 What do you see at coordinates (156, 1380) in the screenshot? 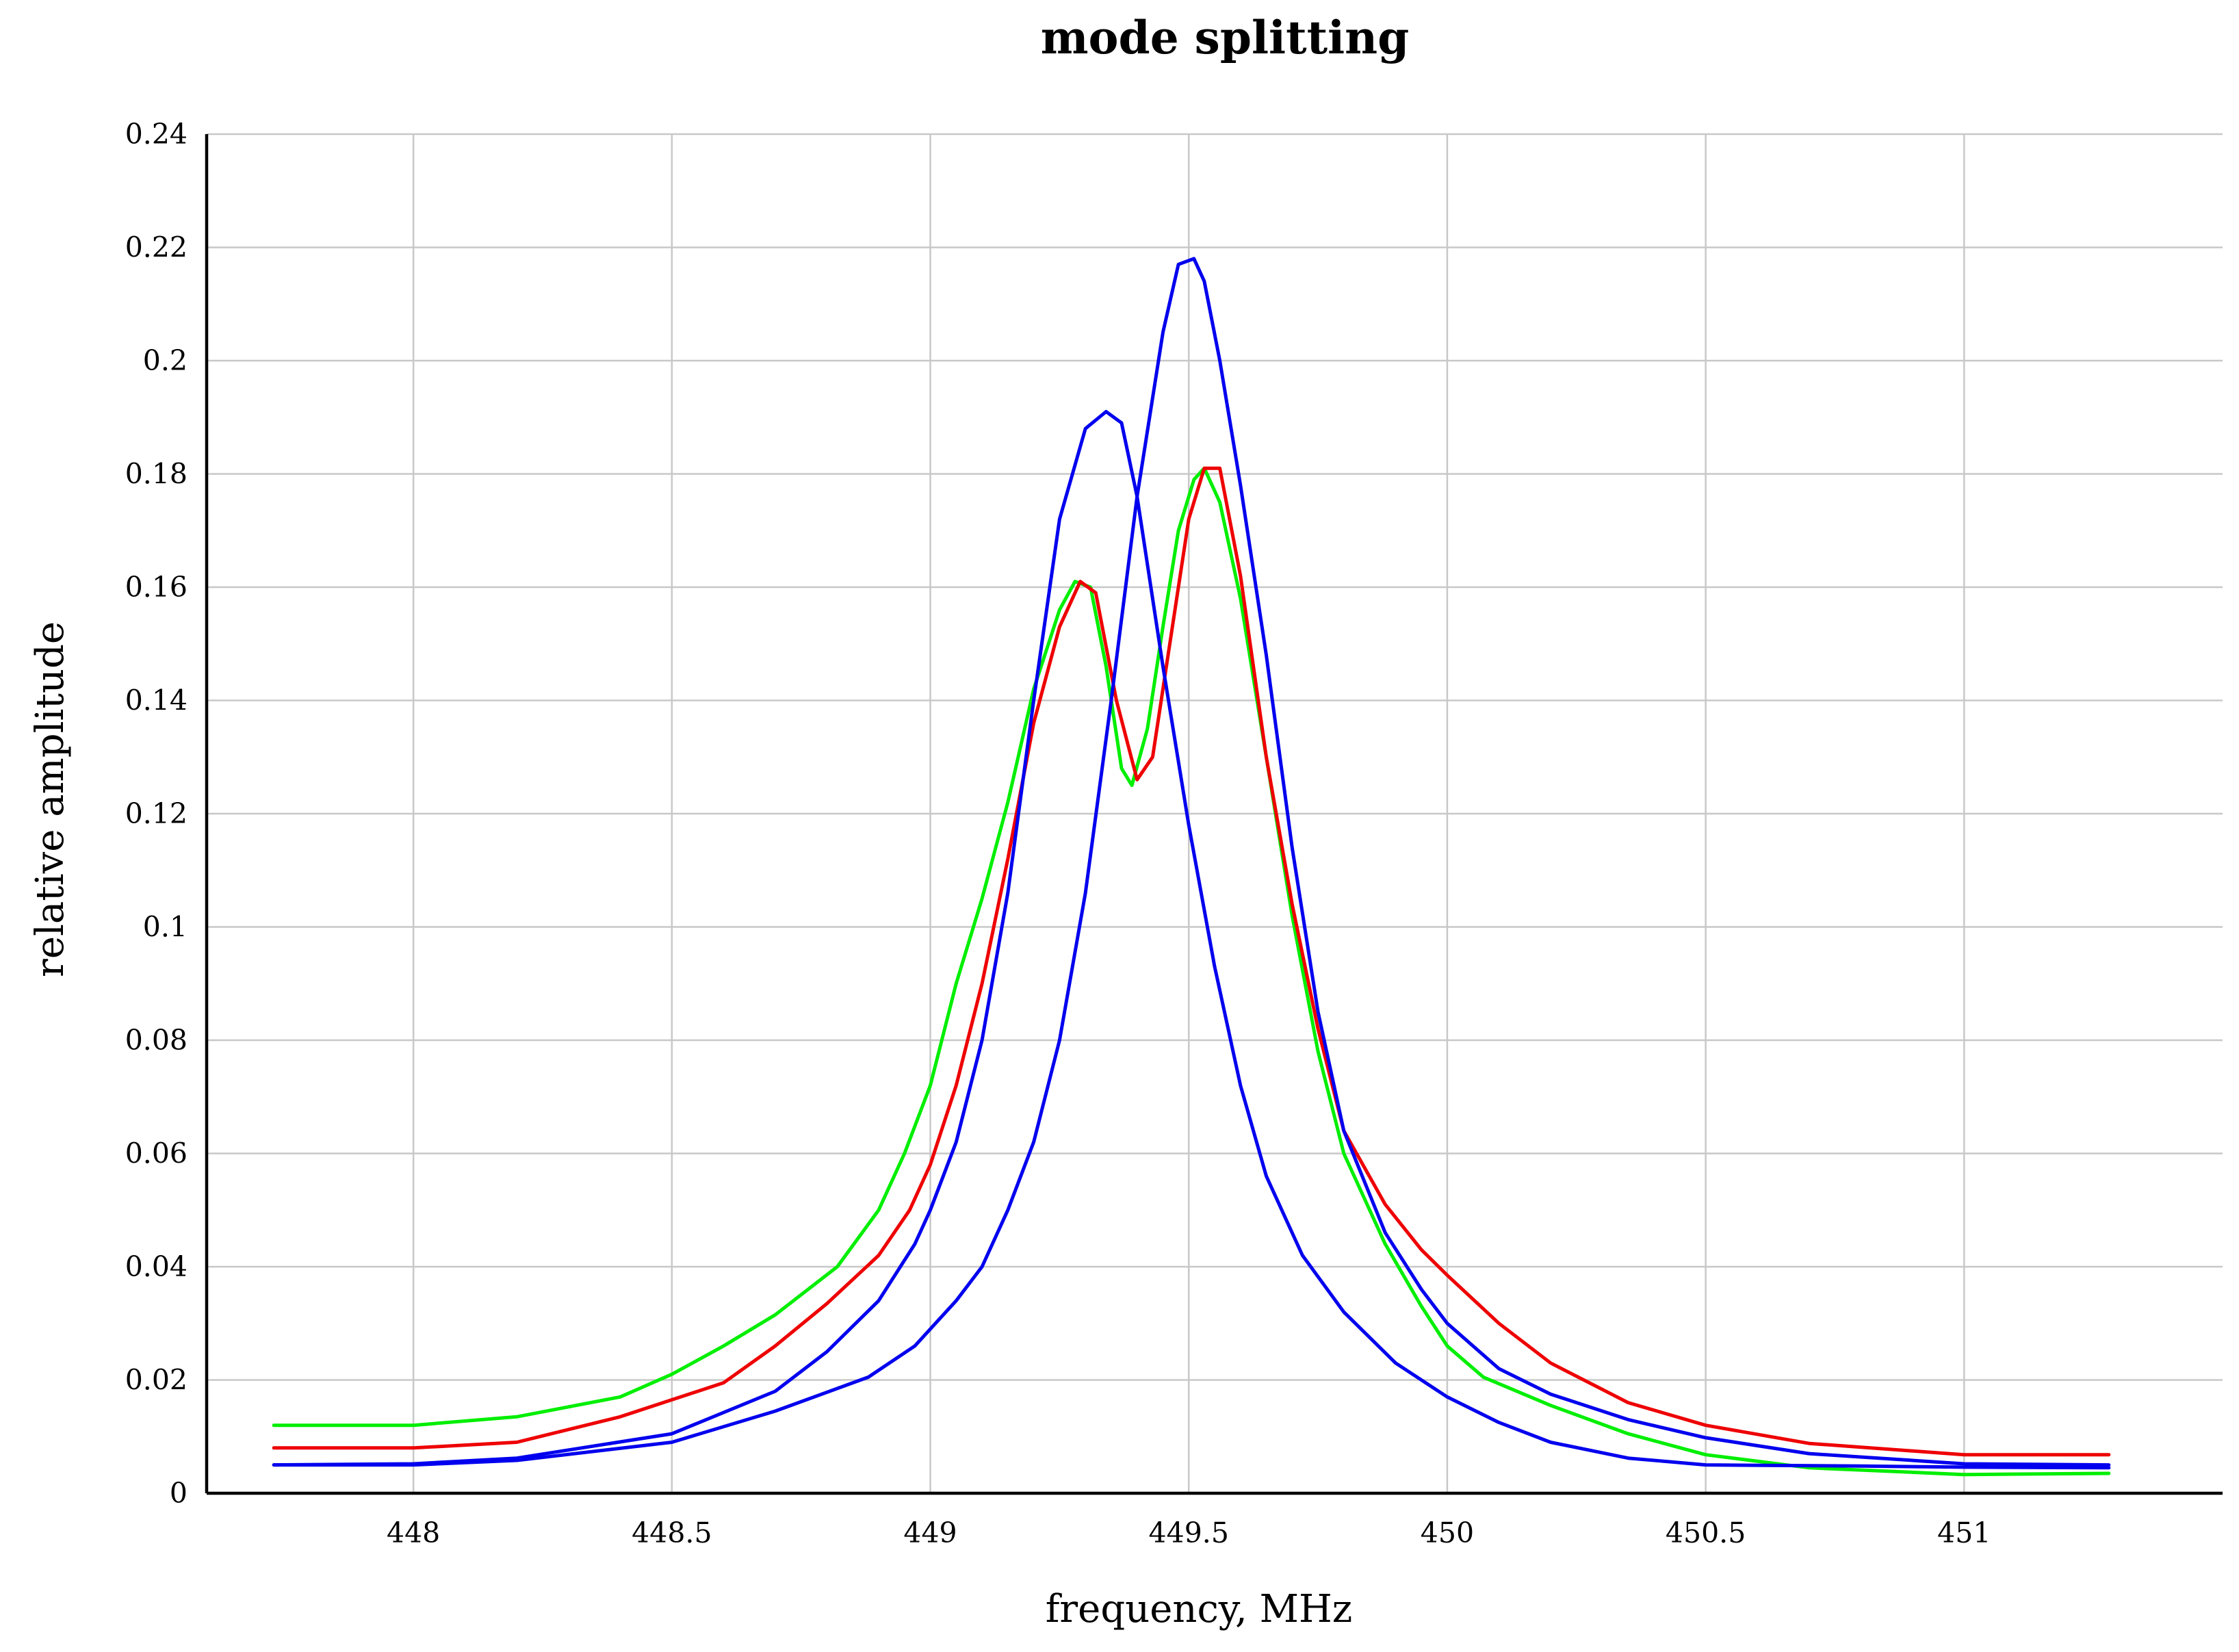
I see `y-tick-label: 0.02` at bounding box center [156, 1380].